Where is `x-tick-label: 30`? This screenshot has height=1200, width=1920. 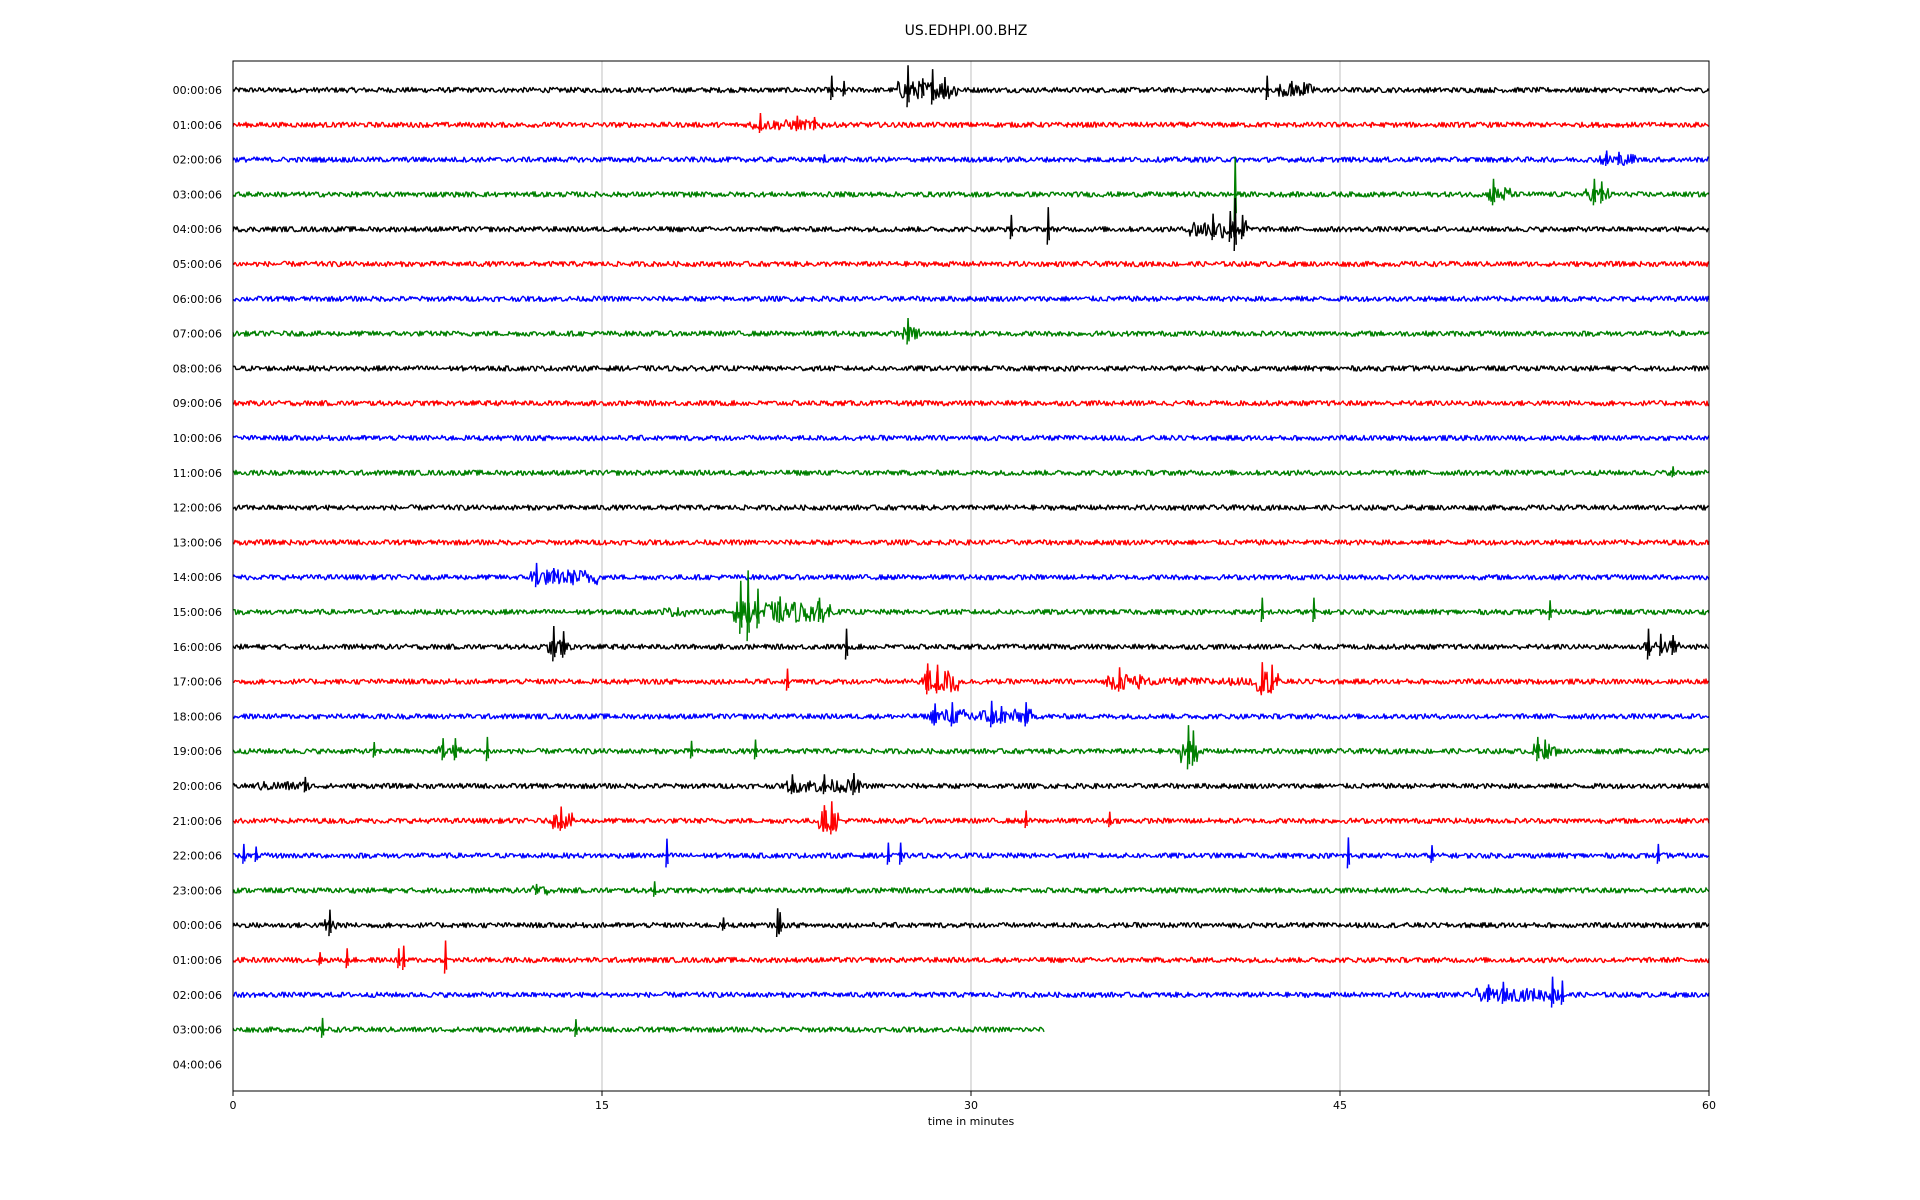
x-tick-label: 30 is located at coordinates (971, 1105).